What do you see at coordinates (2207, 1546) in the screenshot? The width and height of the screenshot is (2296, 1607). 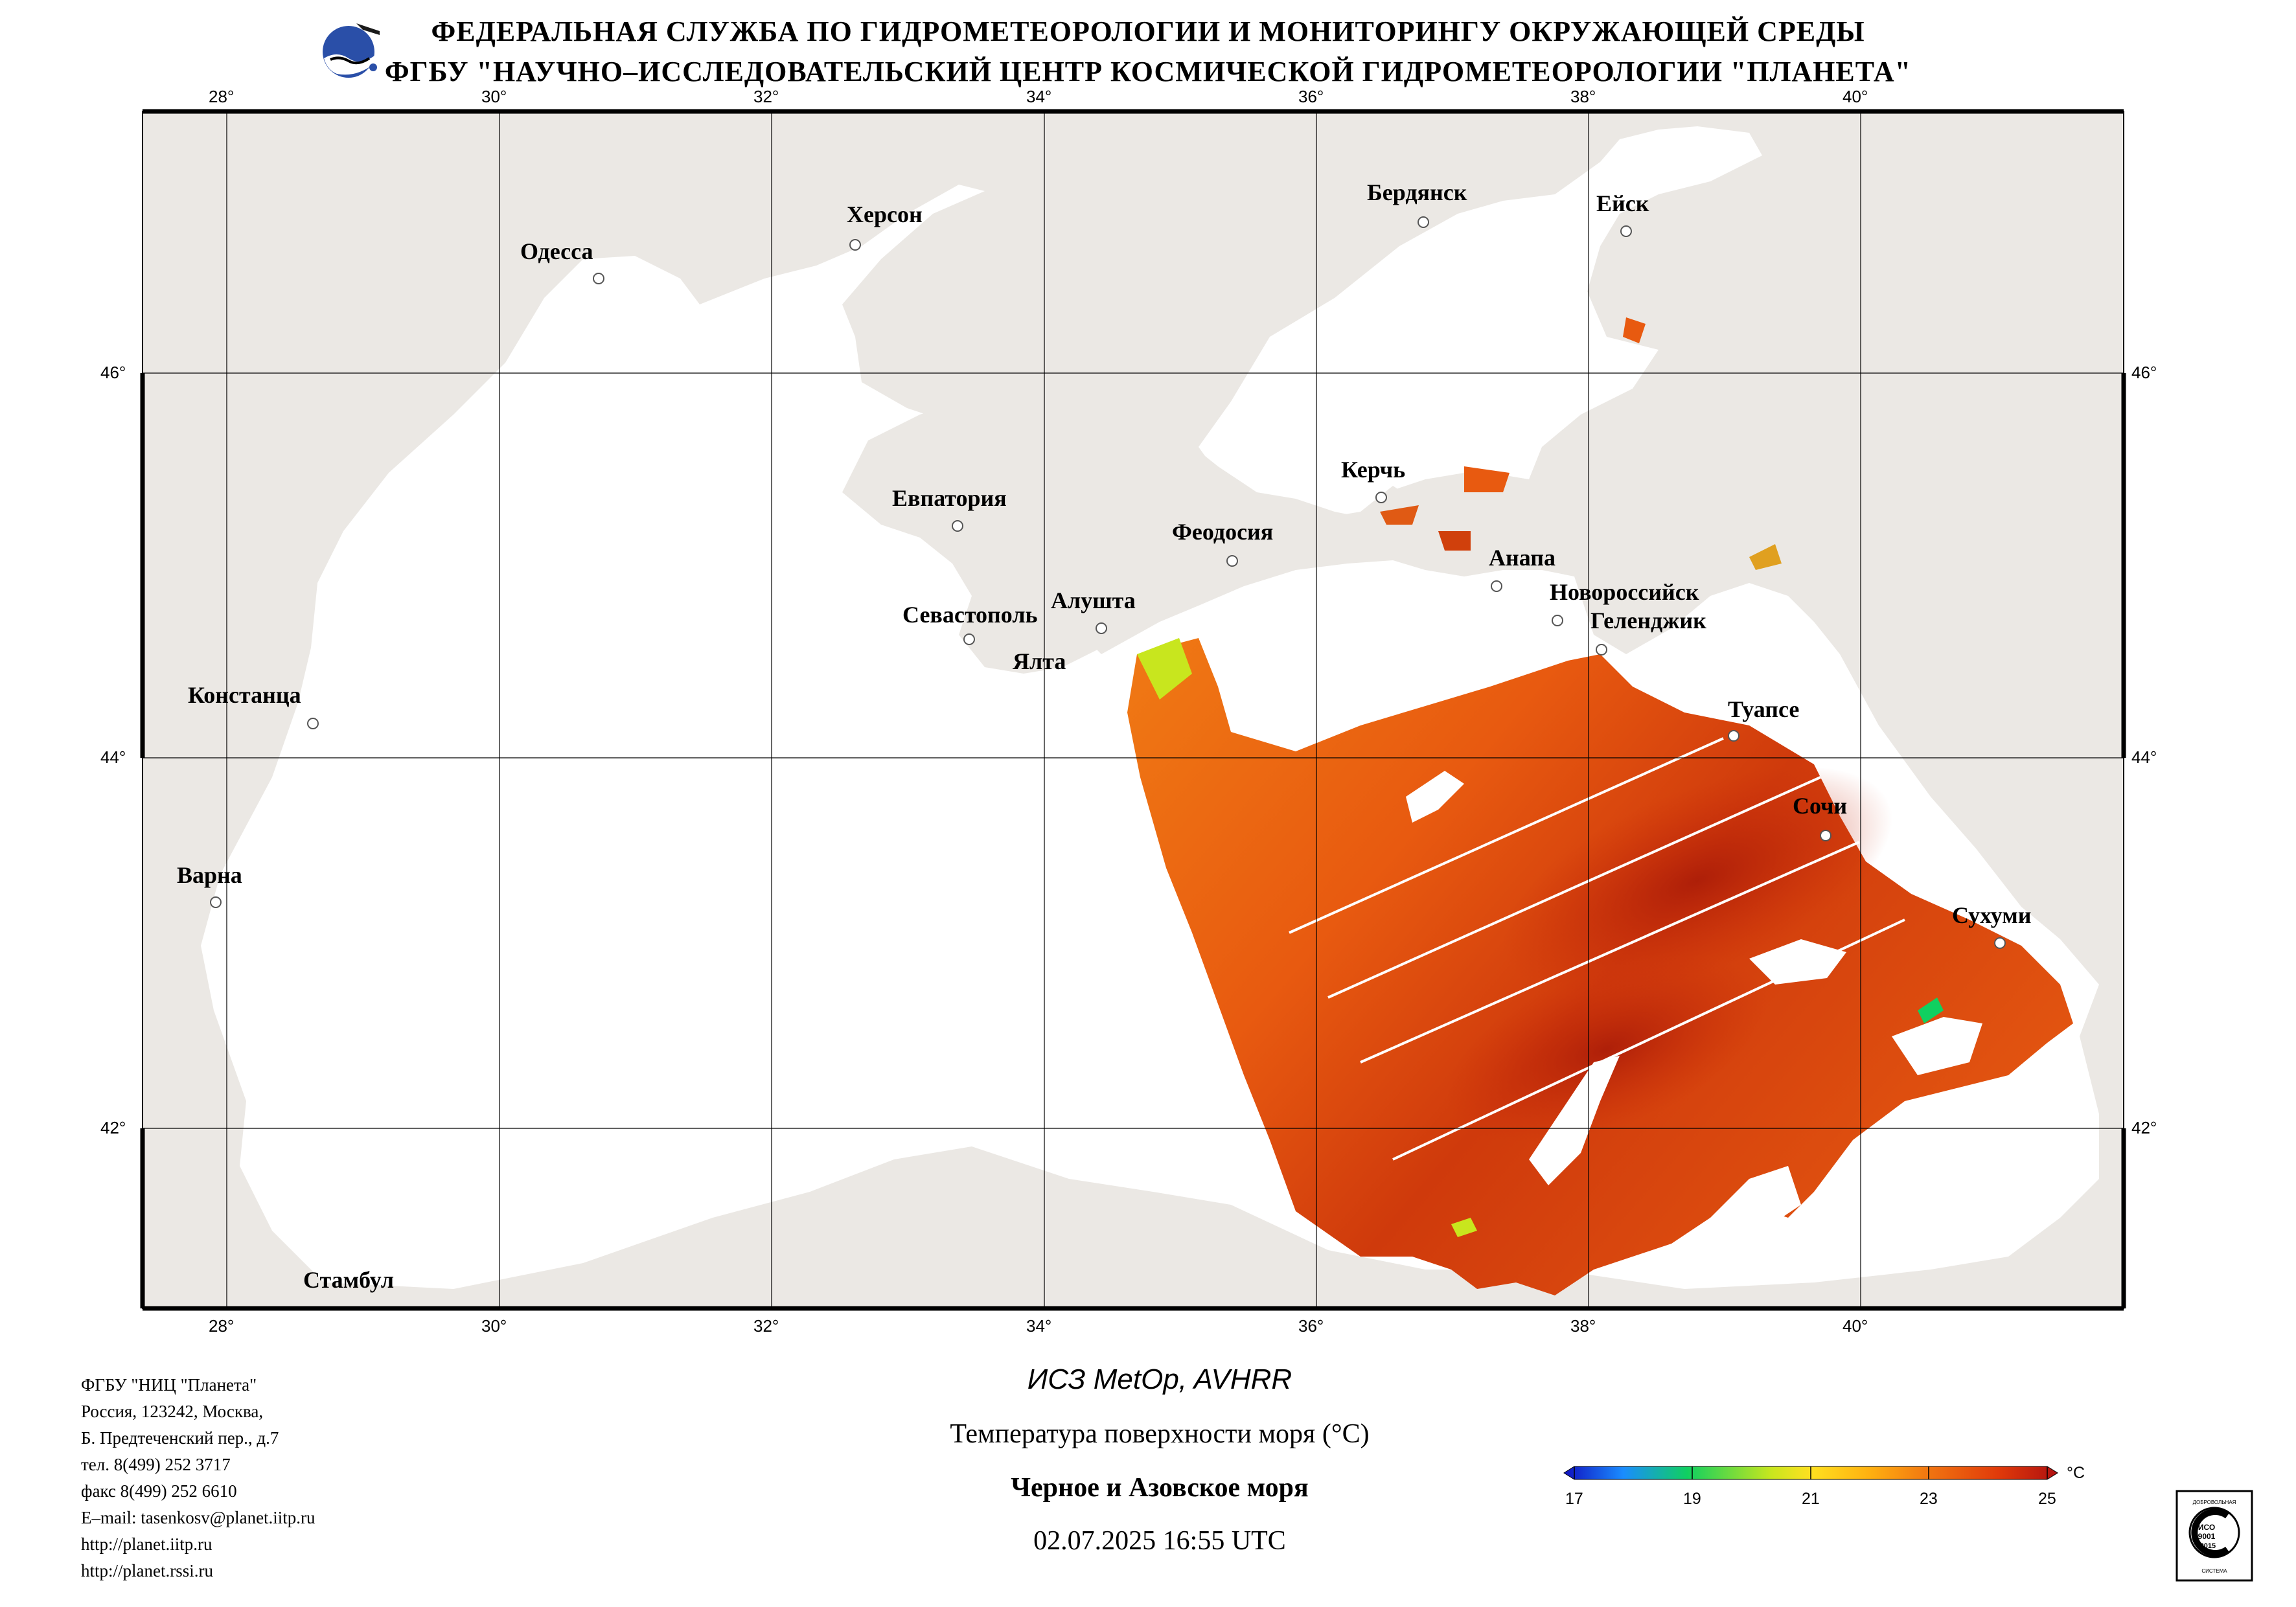 I see `svg-text: -2015` at bounding box center [2207, 1546].